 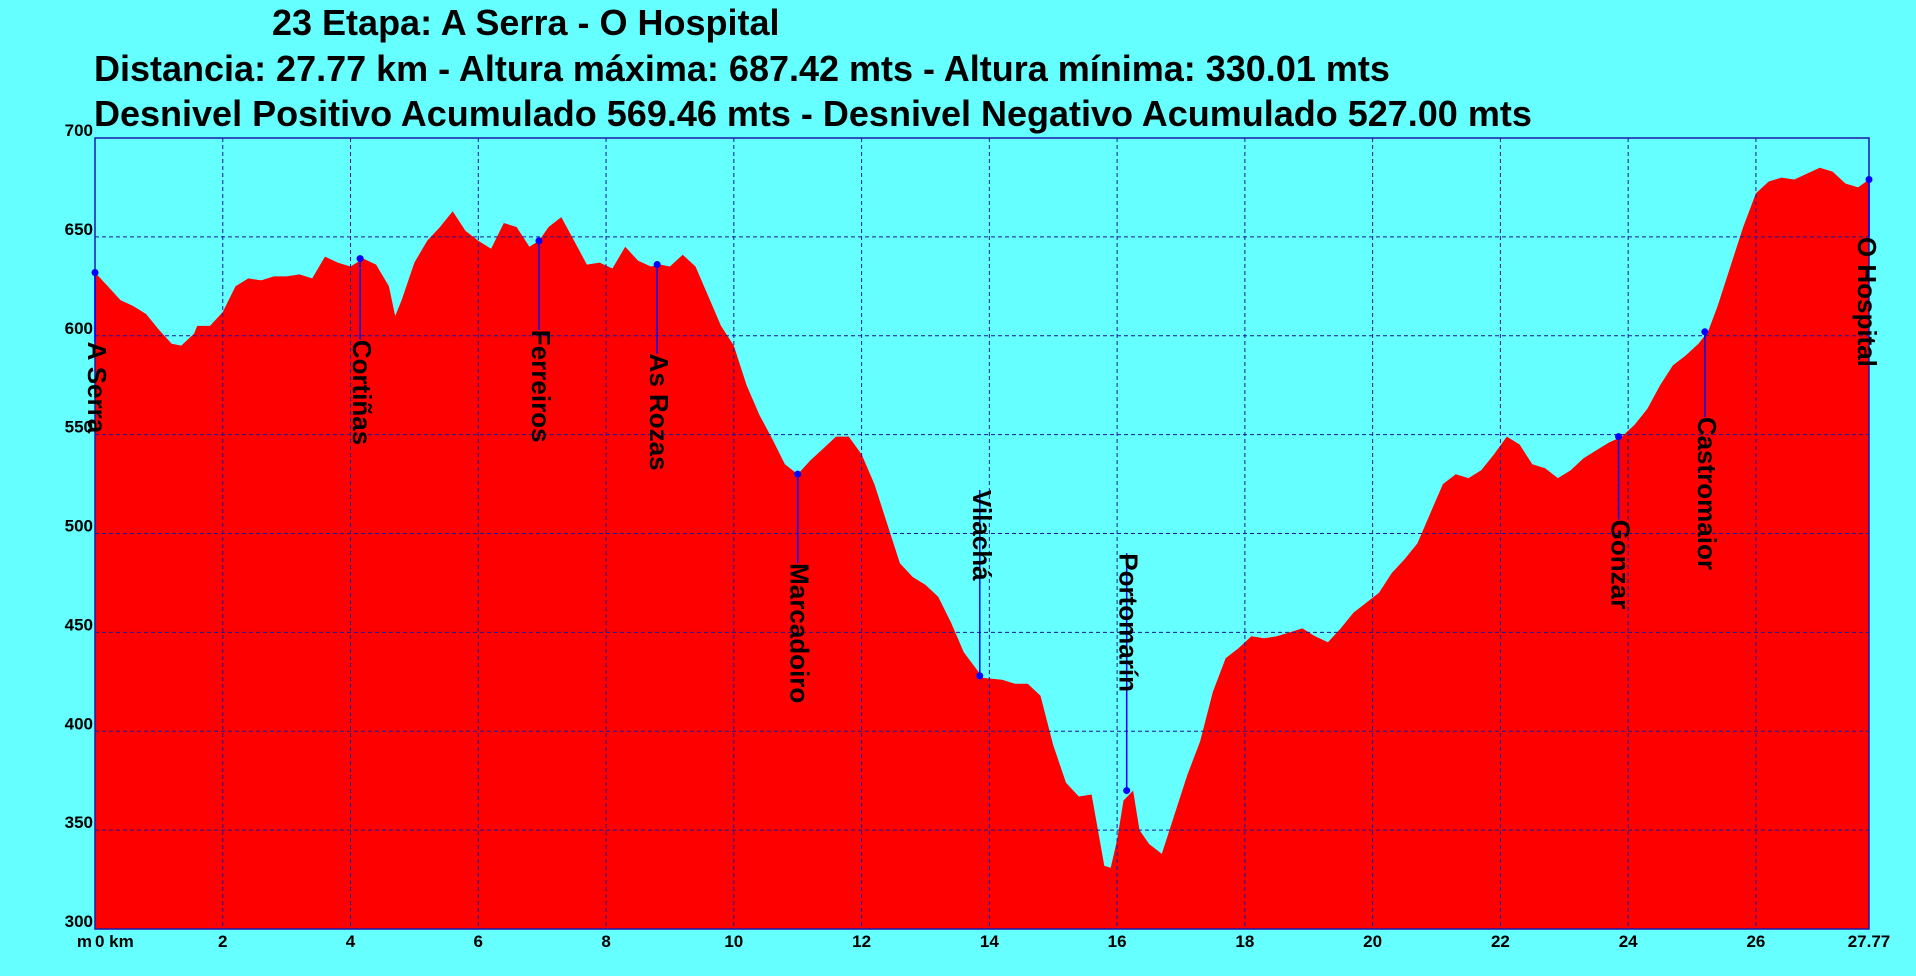 What do you see at coordinates (79, 130) in the screenshot?
I see `y-tick-label: 700` at bounding box center [79, 130].